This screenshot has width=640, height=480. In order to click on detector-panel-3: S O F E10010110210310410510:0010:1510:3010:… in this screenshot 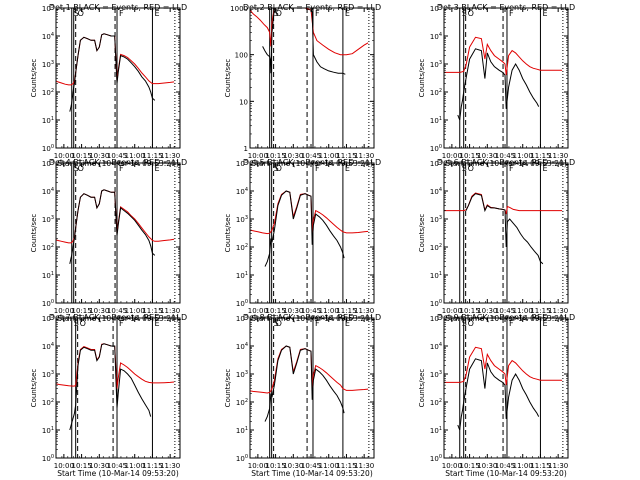, I will do `click(496, 85)`.